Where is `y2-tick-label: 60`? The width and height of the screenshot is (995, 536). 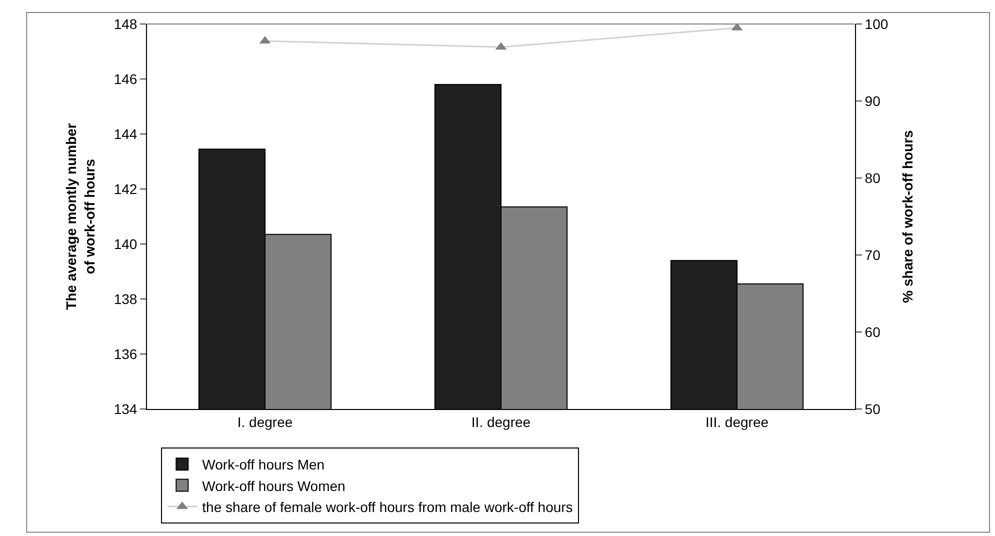 y2-tick-label: 60 is located at coordinates (872, 332).